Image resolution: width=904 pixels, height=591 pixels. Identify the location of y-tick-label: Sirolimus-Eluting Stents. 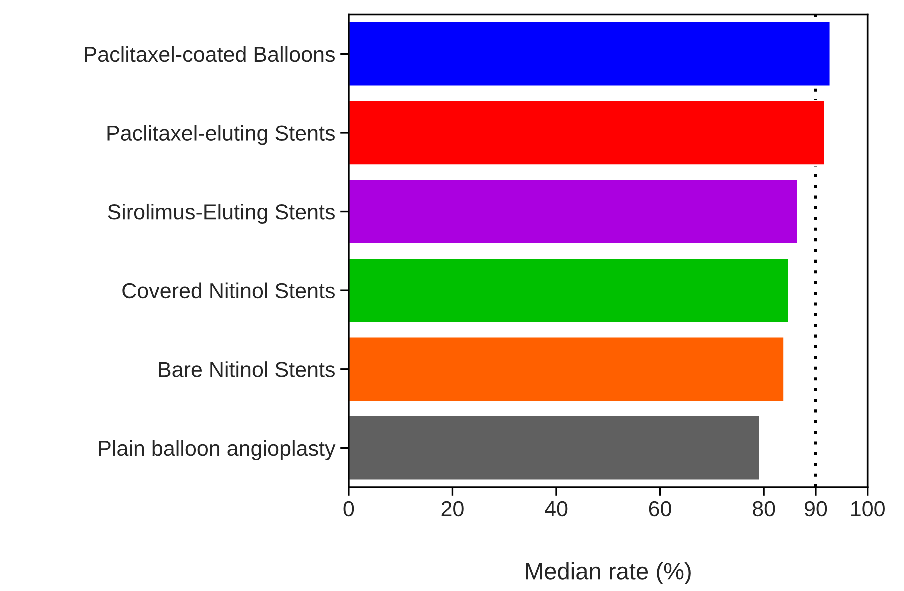
(221, 214).